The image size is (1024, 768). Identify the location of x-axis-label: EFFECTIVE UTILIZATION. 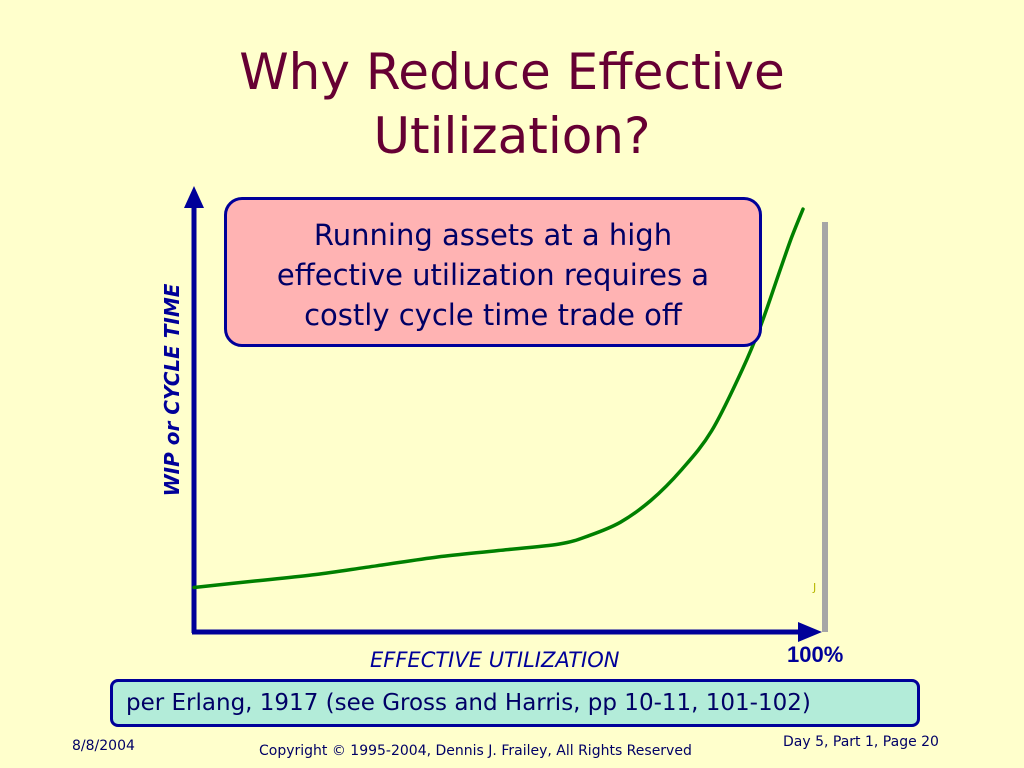
(495, 660).